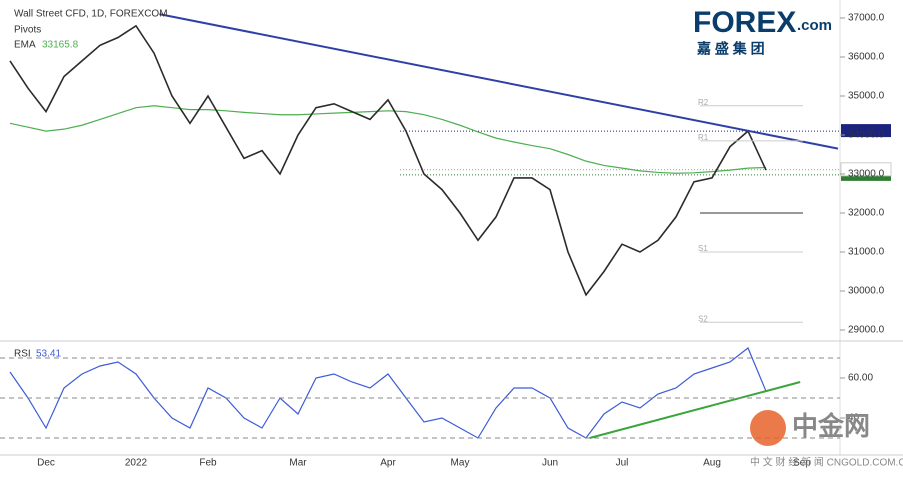 The height and width of the screenshot is (485, 903). I want to click on y-tick-label: 60.00, so click(860, 378).